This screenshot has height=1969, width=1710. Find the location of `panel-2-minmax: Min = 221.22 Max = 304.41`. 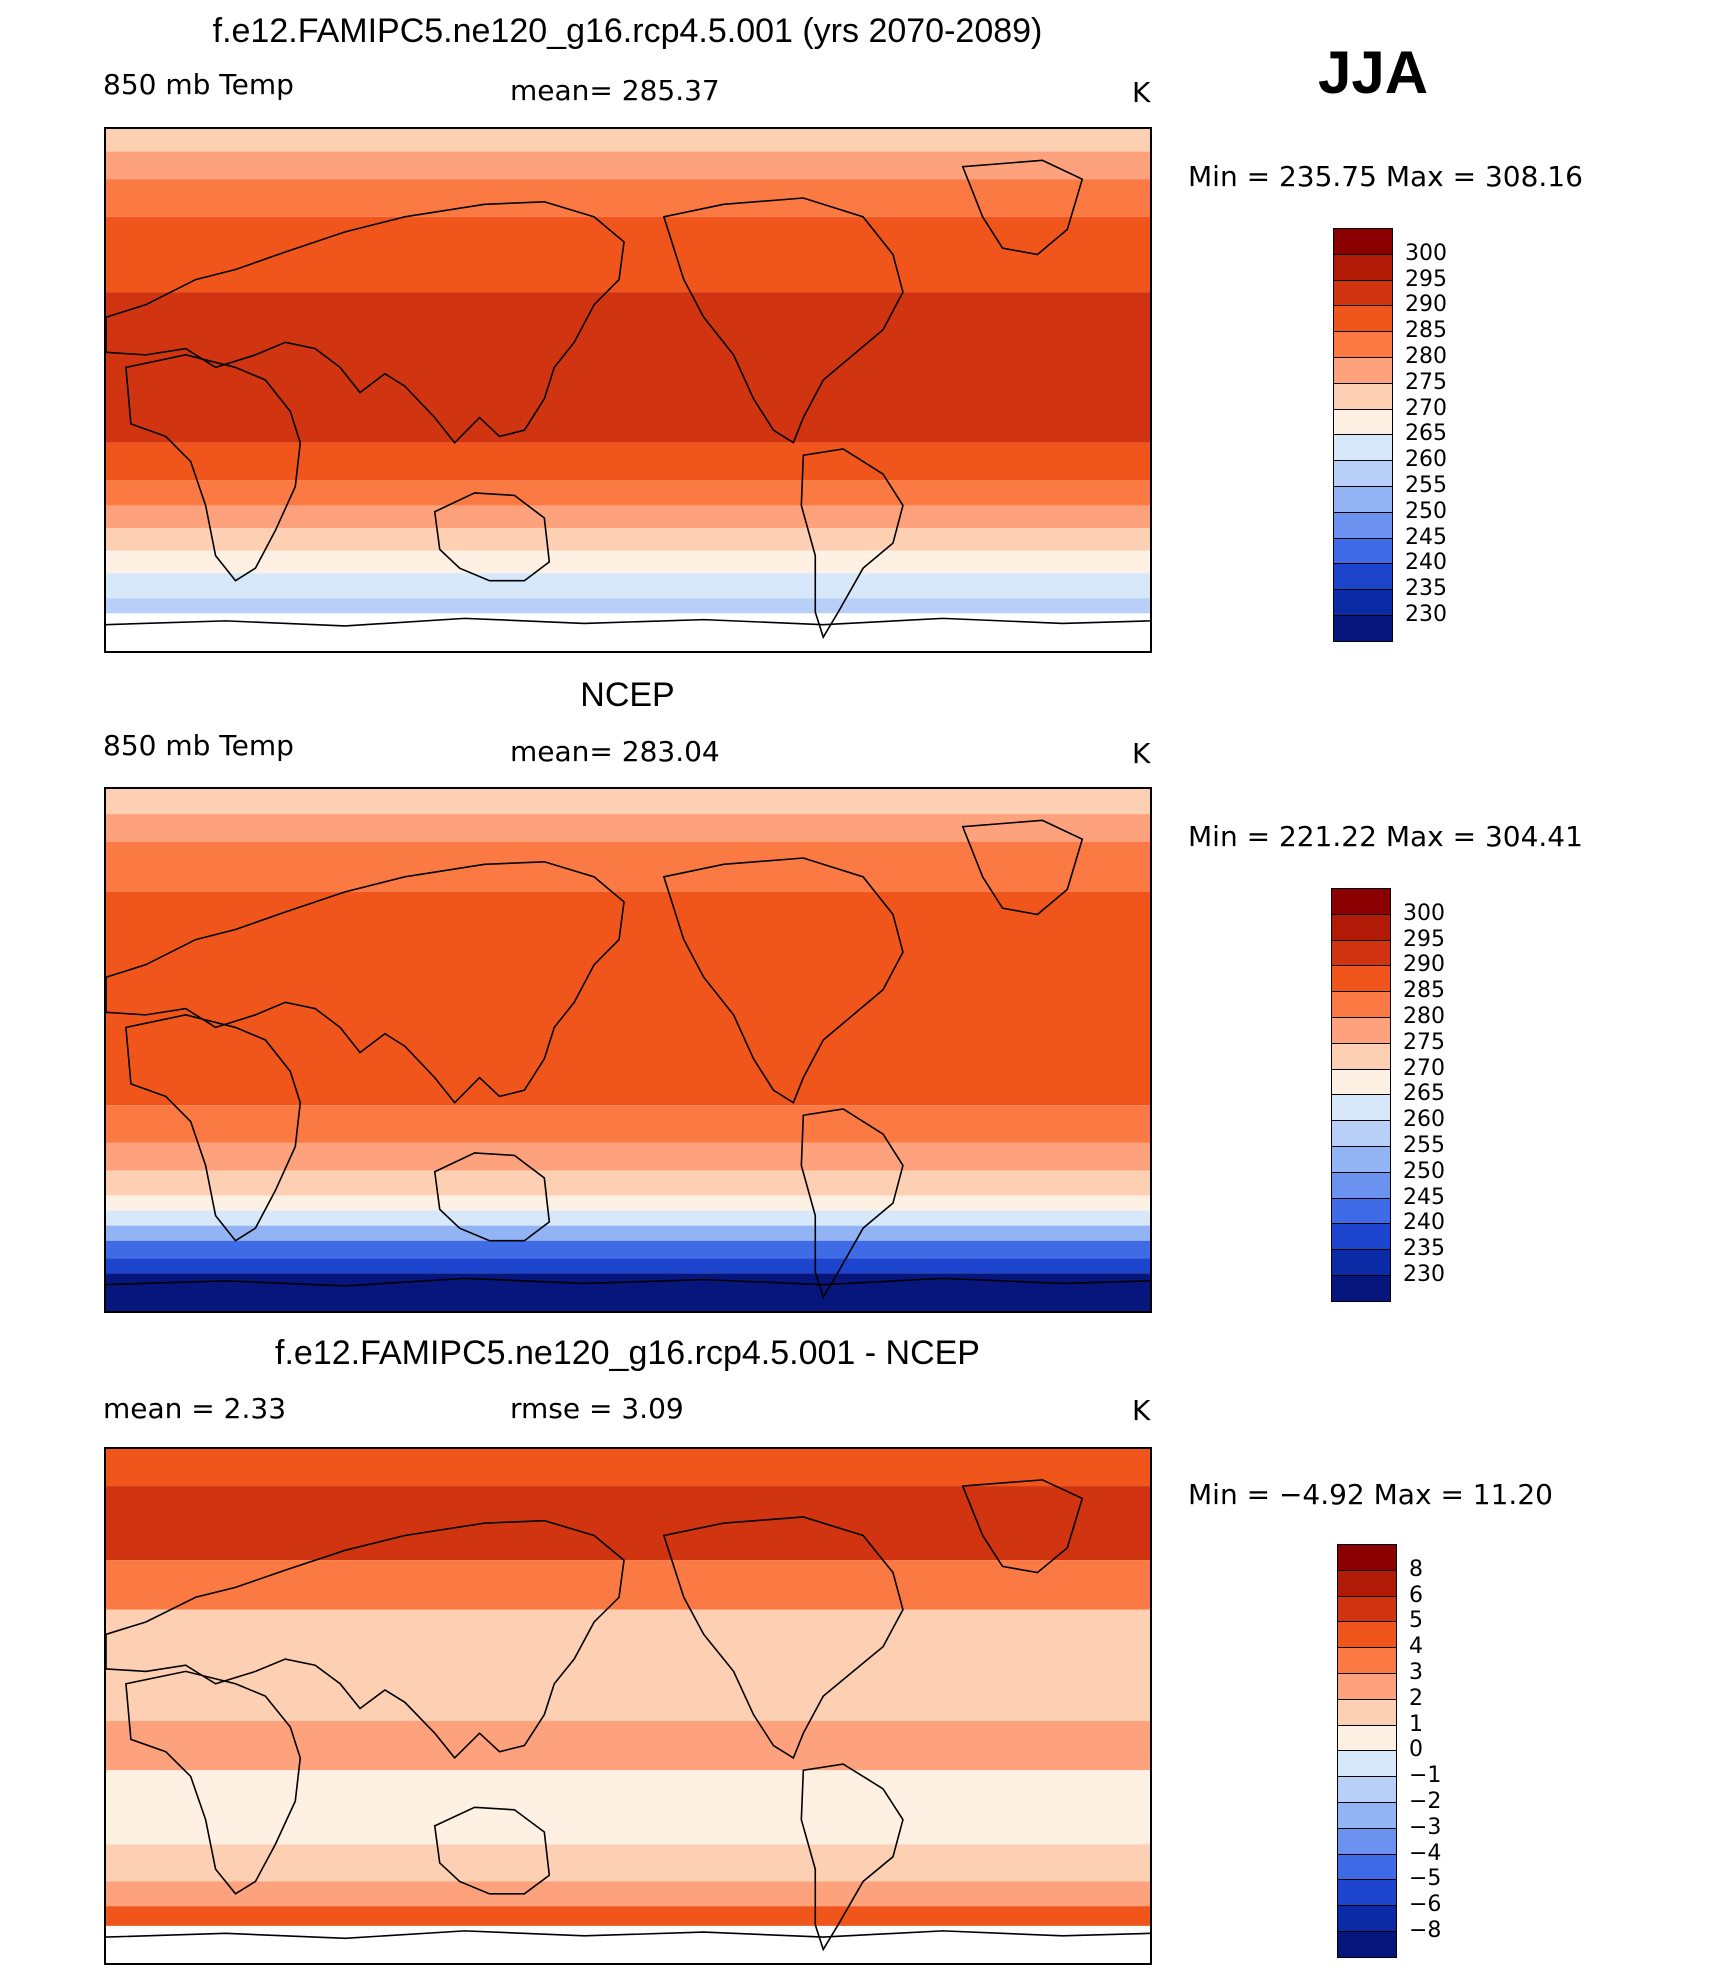

panel-2-minmax: Min = 221.22 Max = 304.41 is located at coordinates (1385, 836).